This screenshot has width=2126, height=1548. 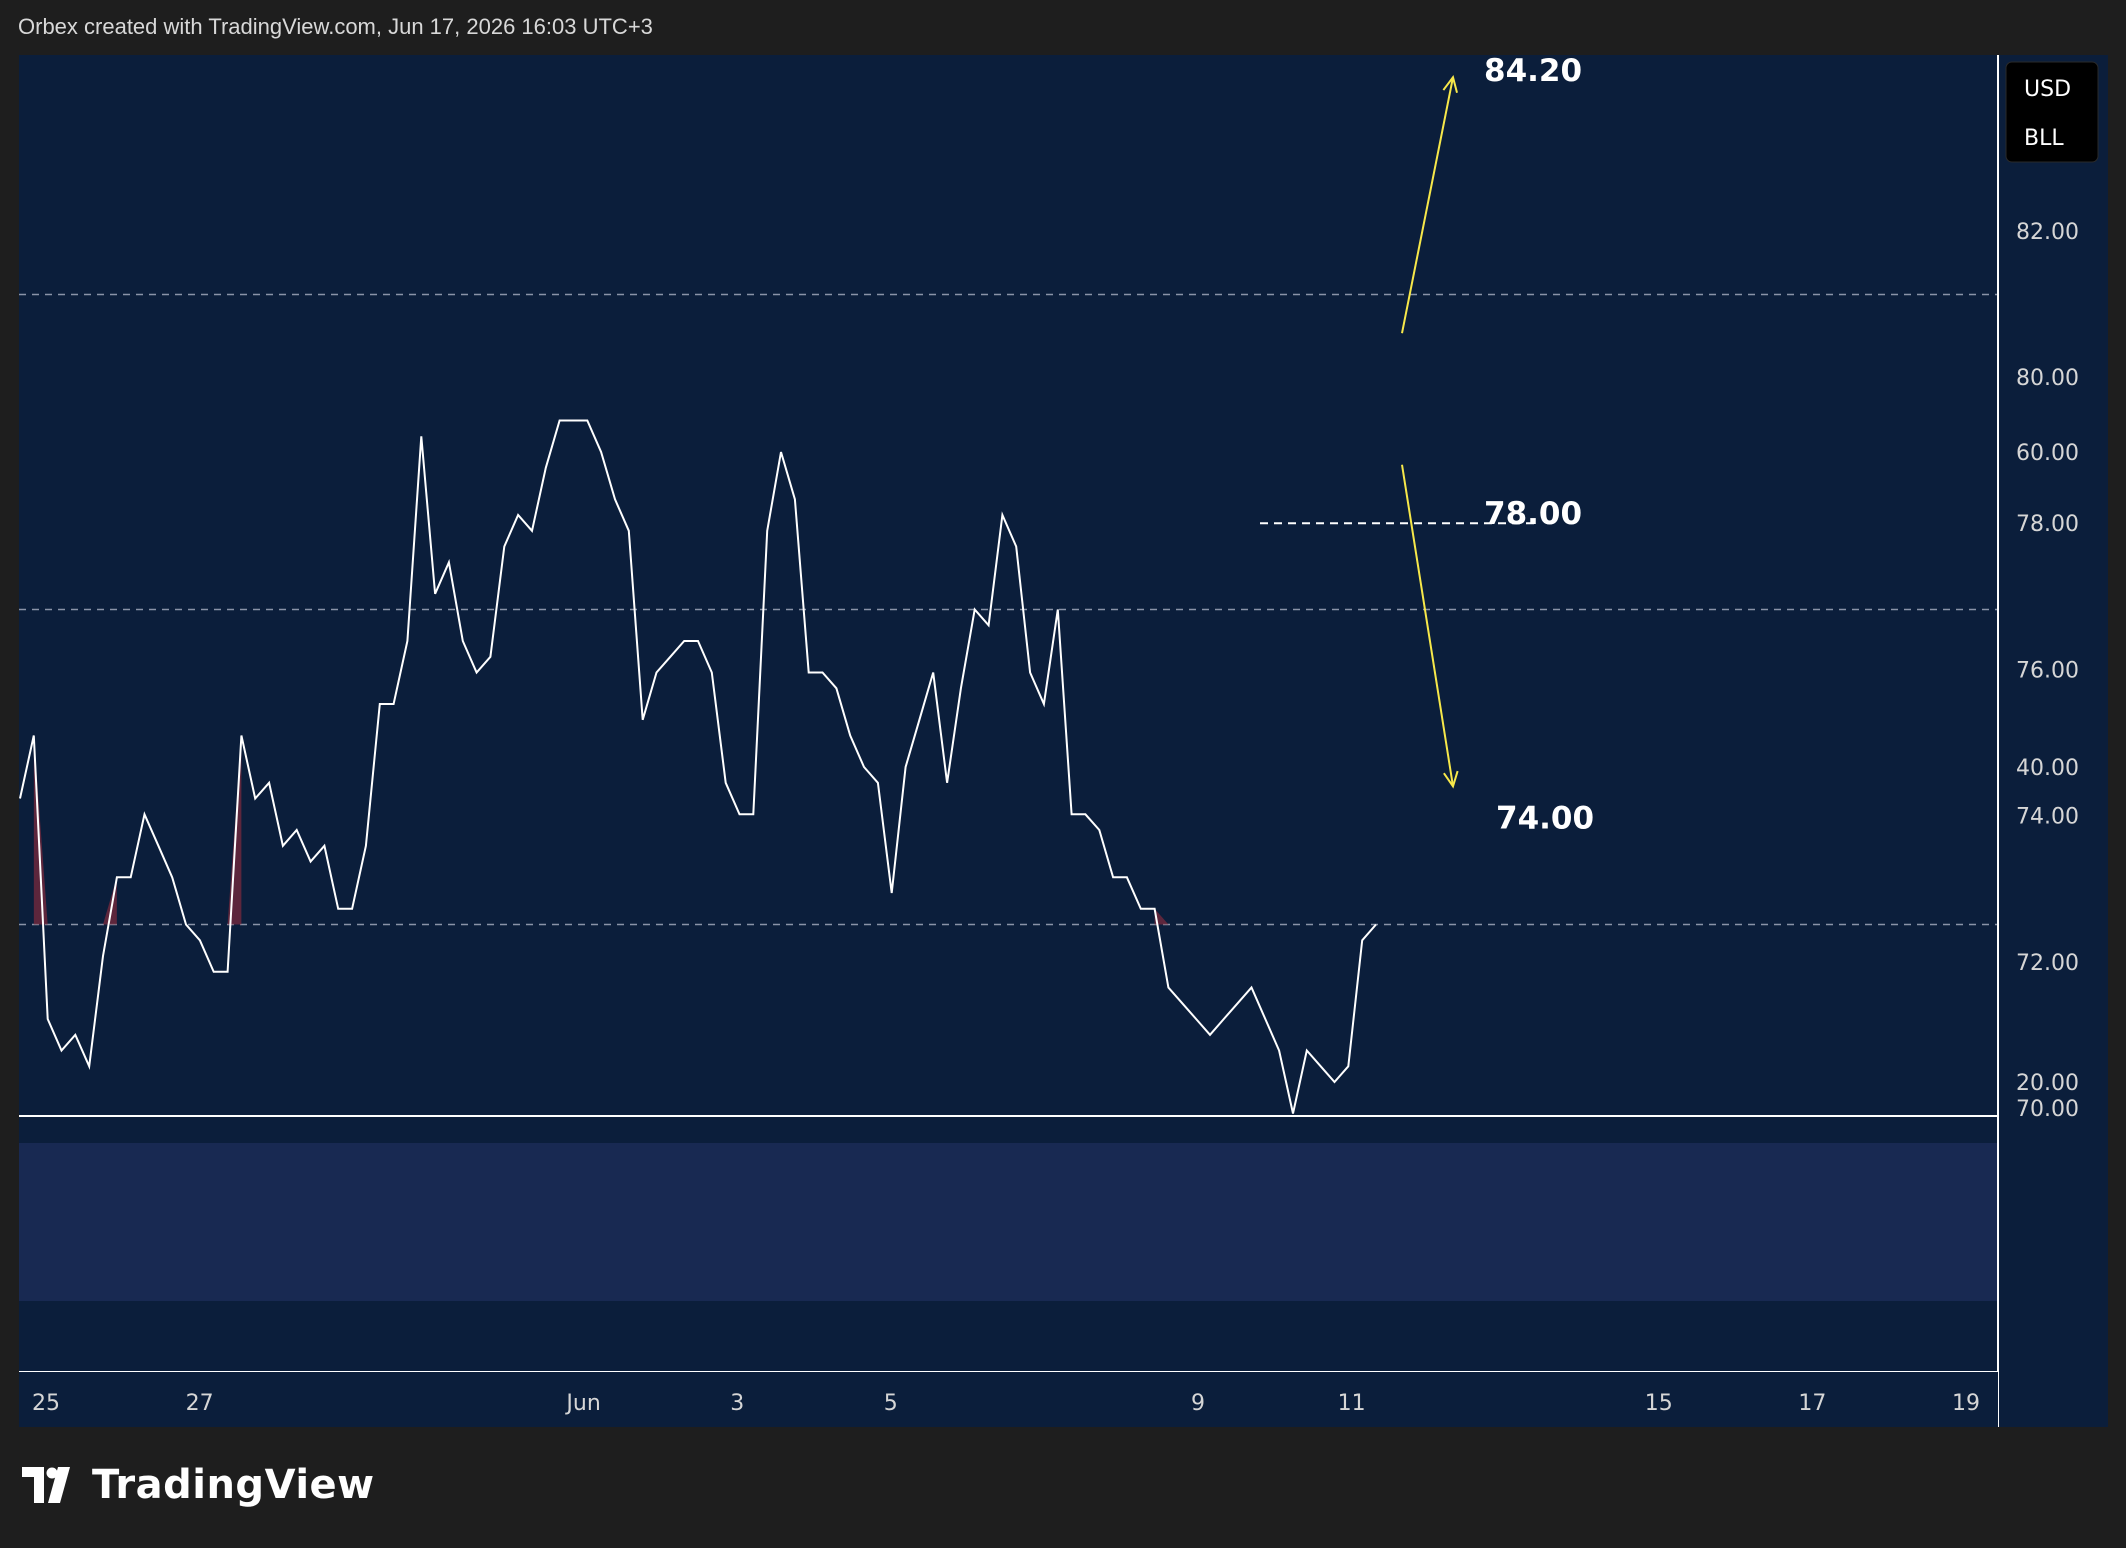 I want to click on price-tick-label: 72.00, so click(x=2047, y=963).